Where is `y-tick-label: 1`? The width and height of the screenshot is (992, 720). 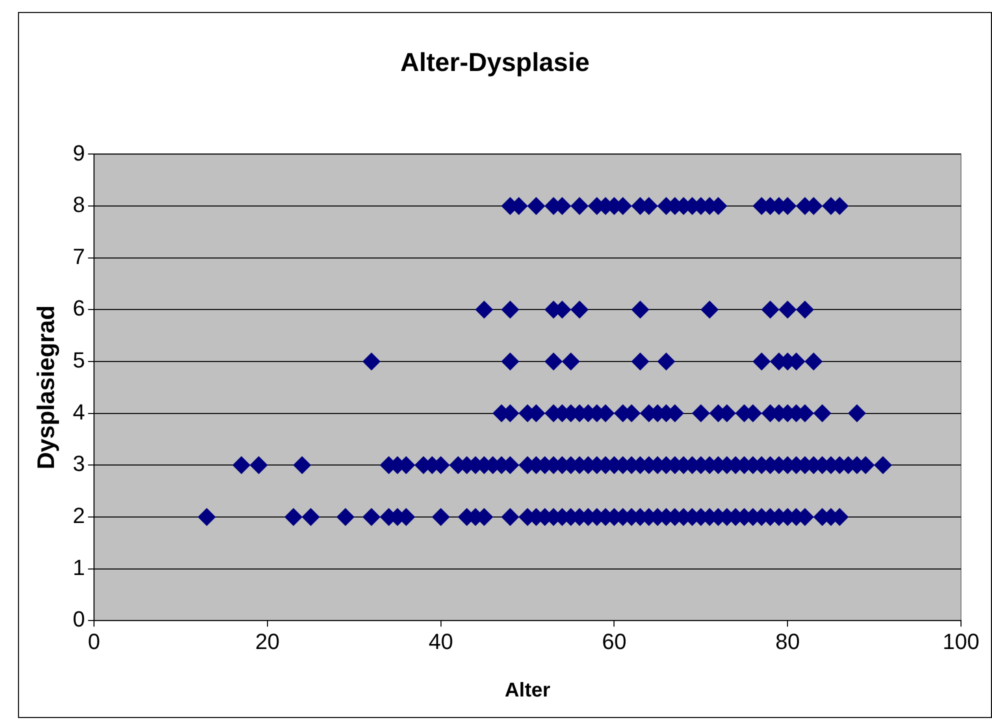 y-tick-label: 1 is located at coordinates (79, 567).